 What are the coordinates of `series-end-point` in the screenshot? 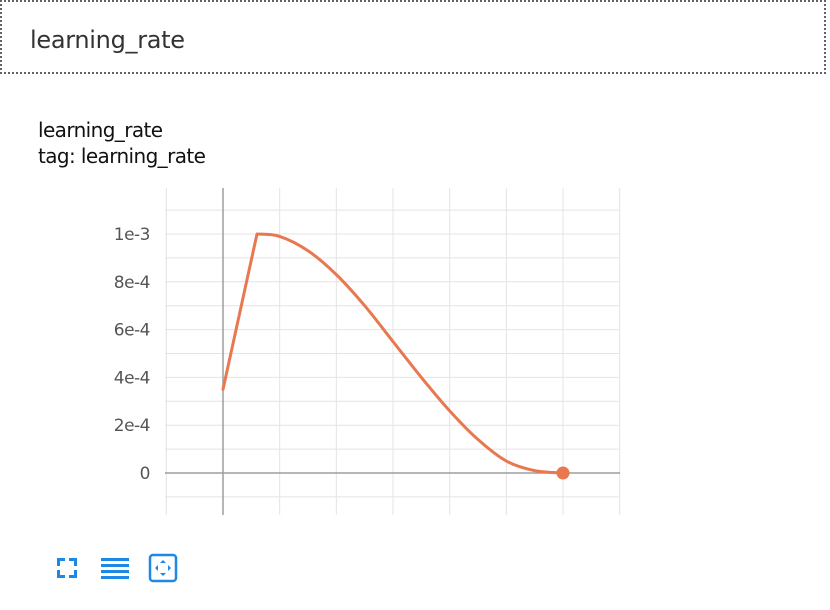 It's located at (563, 473).